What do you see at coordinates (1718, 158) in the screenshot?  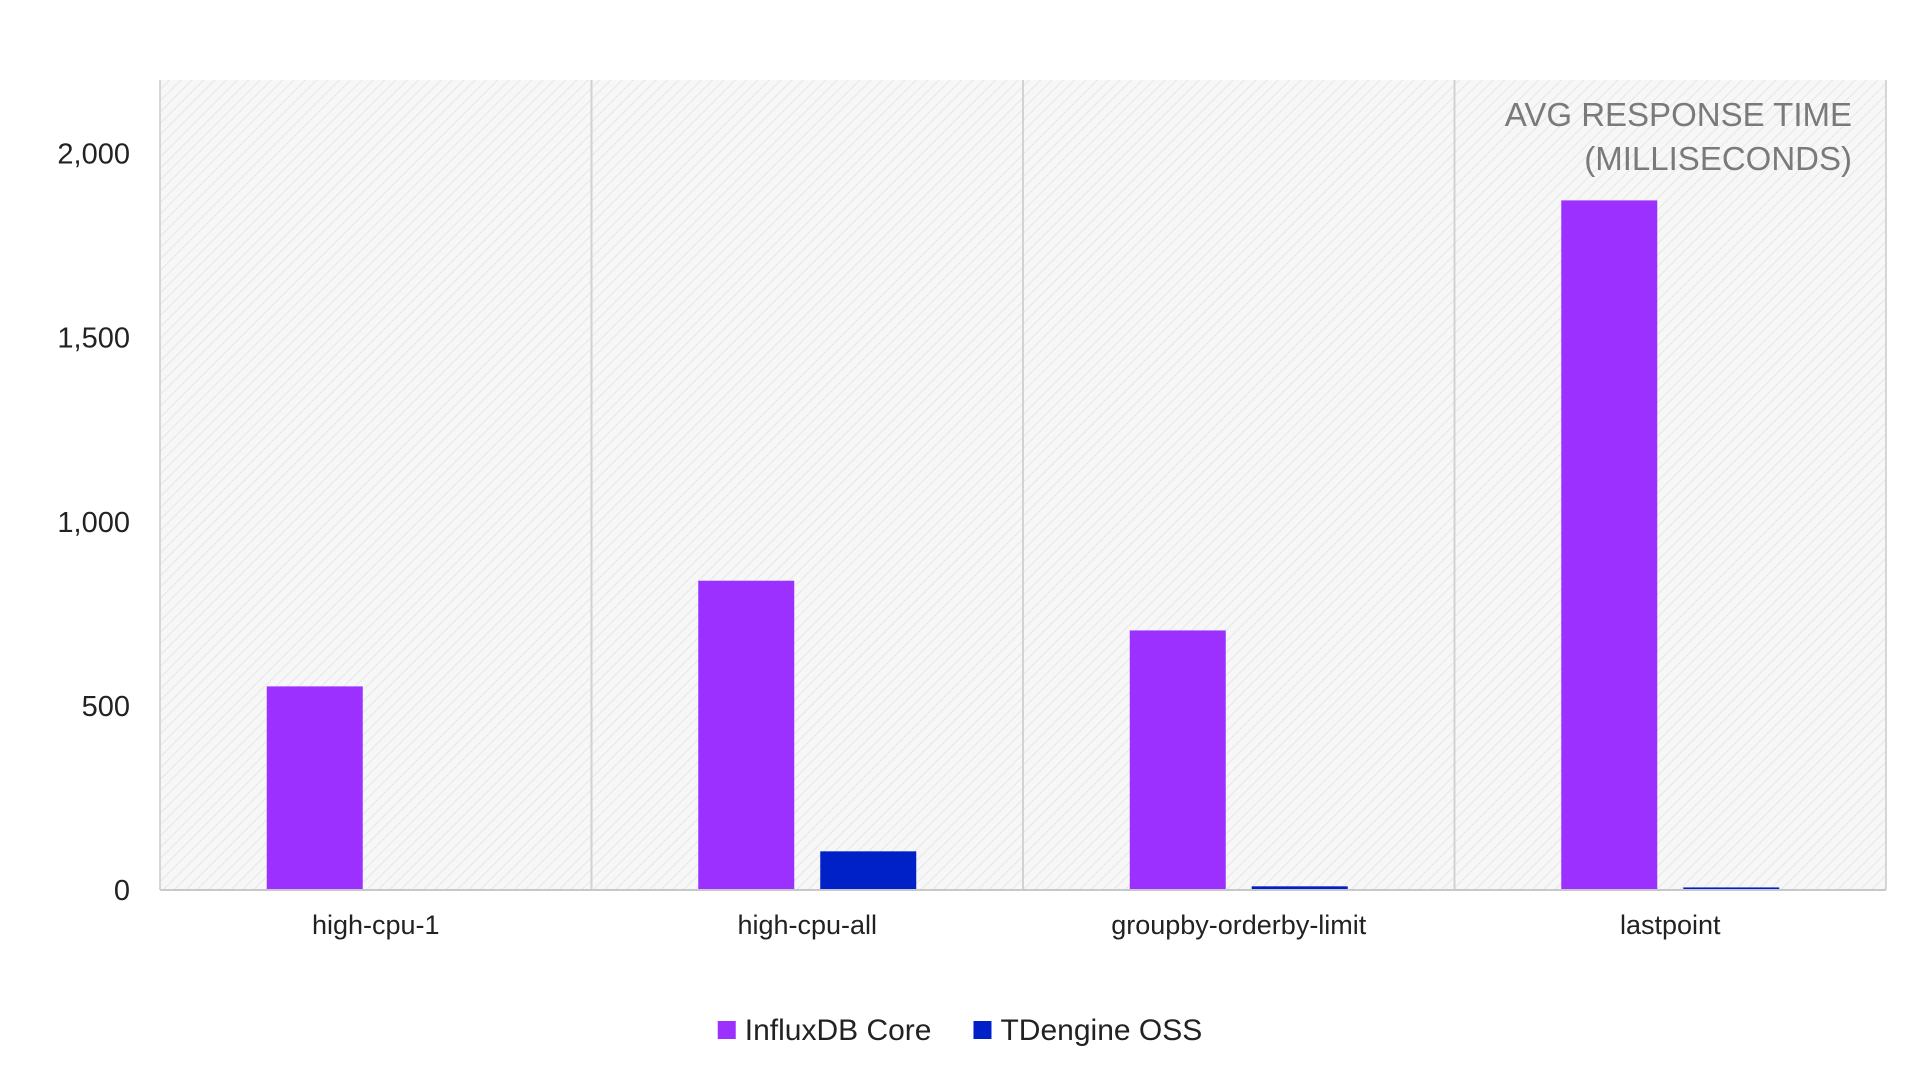 I see `chart-title-line-2: (MILLISECONDS)` at bounding box center [1718, 158].